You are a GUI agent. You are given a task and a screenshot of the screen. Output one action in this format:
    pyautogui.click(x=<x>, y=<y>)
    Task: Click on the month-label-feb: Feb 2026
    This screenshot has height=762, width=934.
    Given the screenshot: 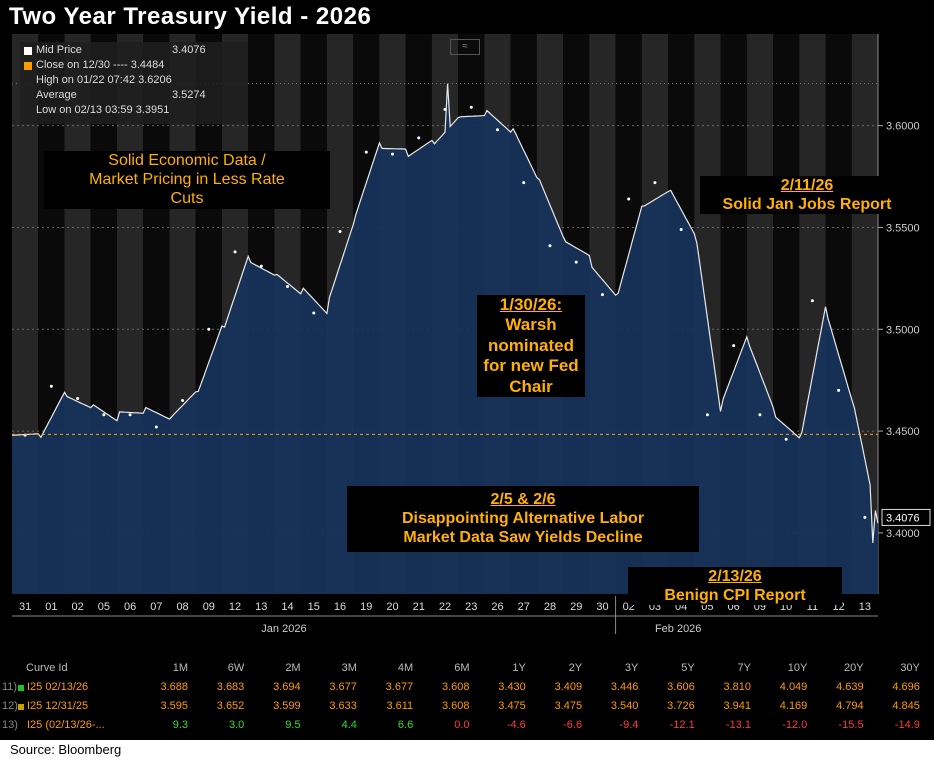 What is the action you would take?
    pyautogui.click(x=678, y=629)
    